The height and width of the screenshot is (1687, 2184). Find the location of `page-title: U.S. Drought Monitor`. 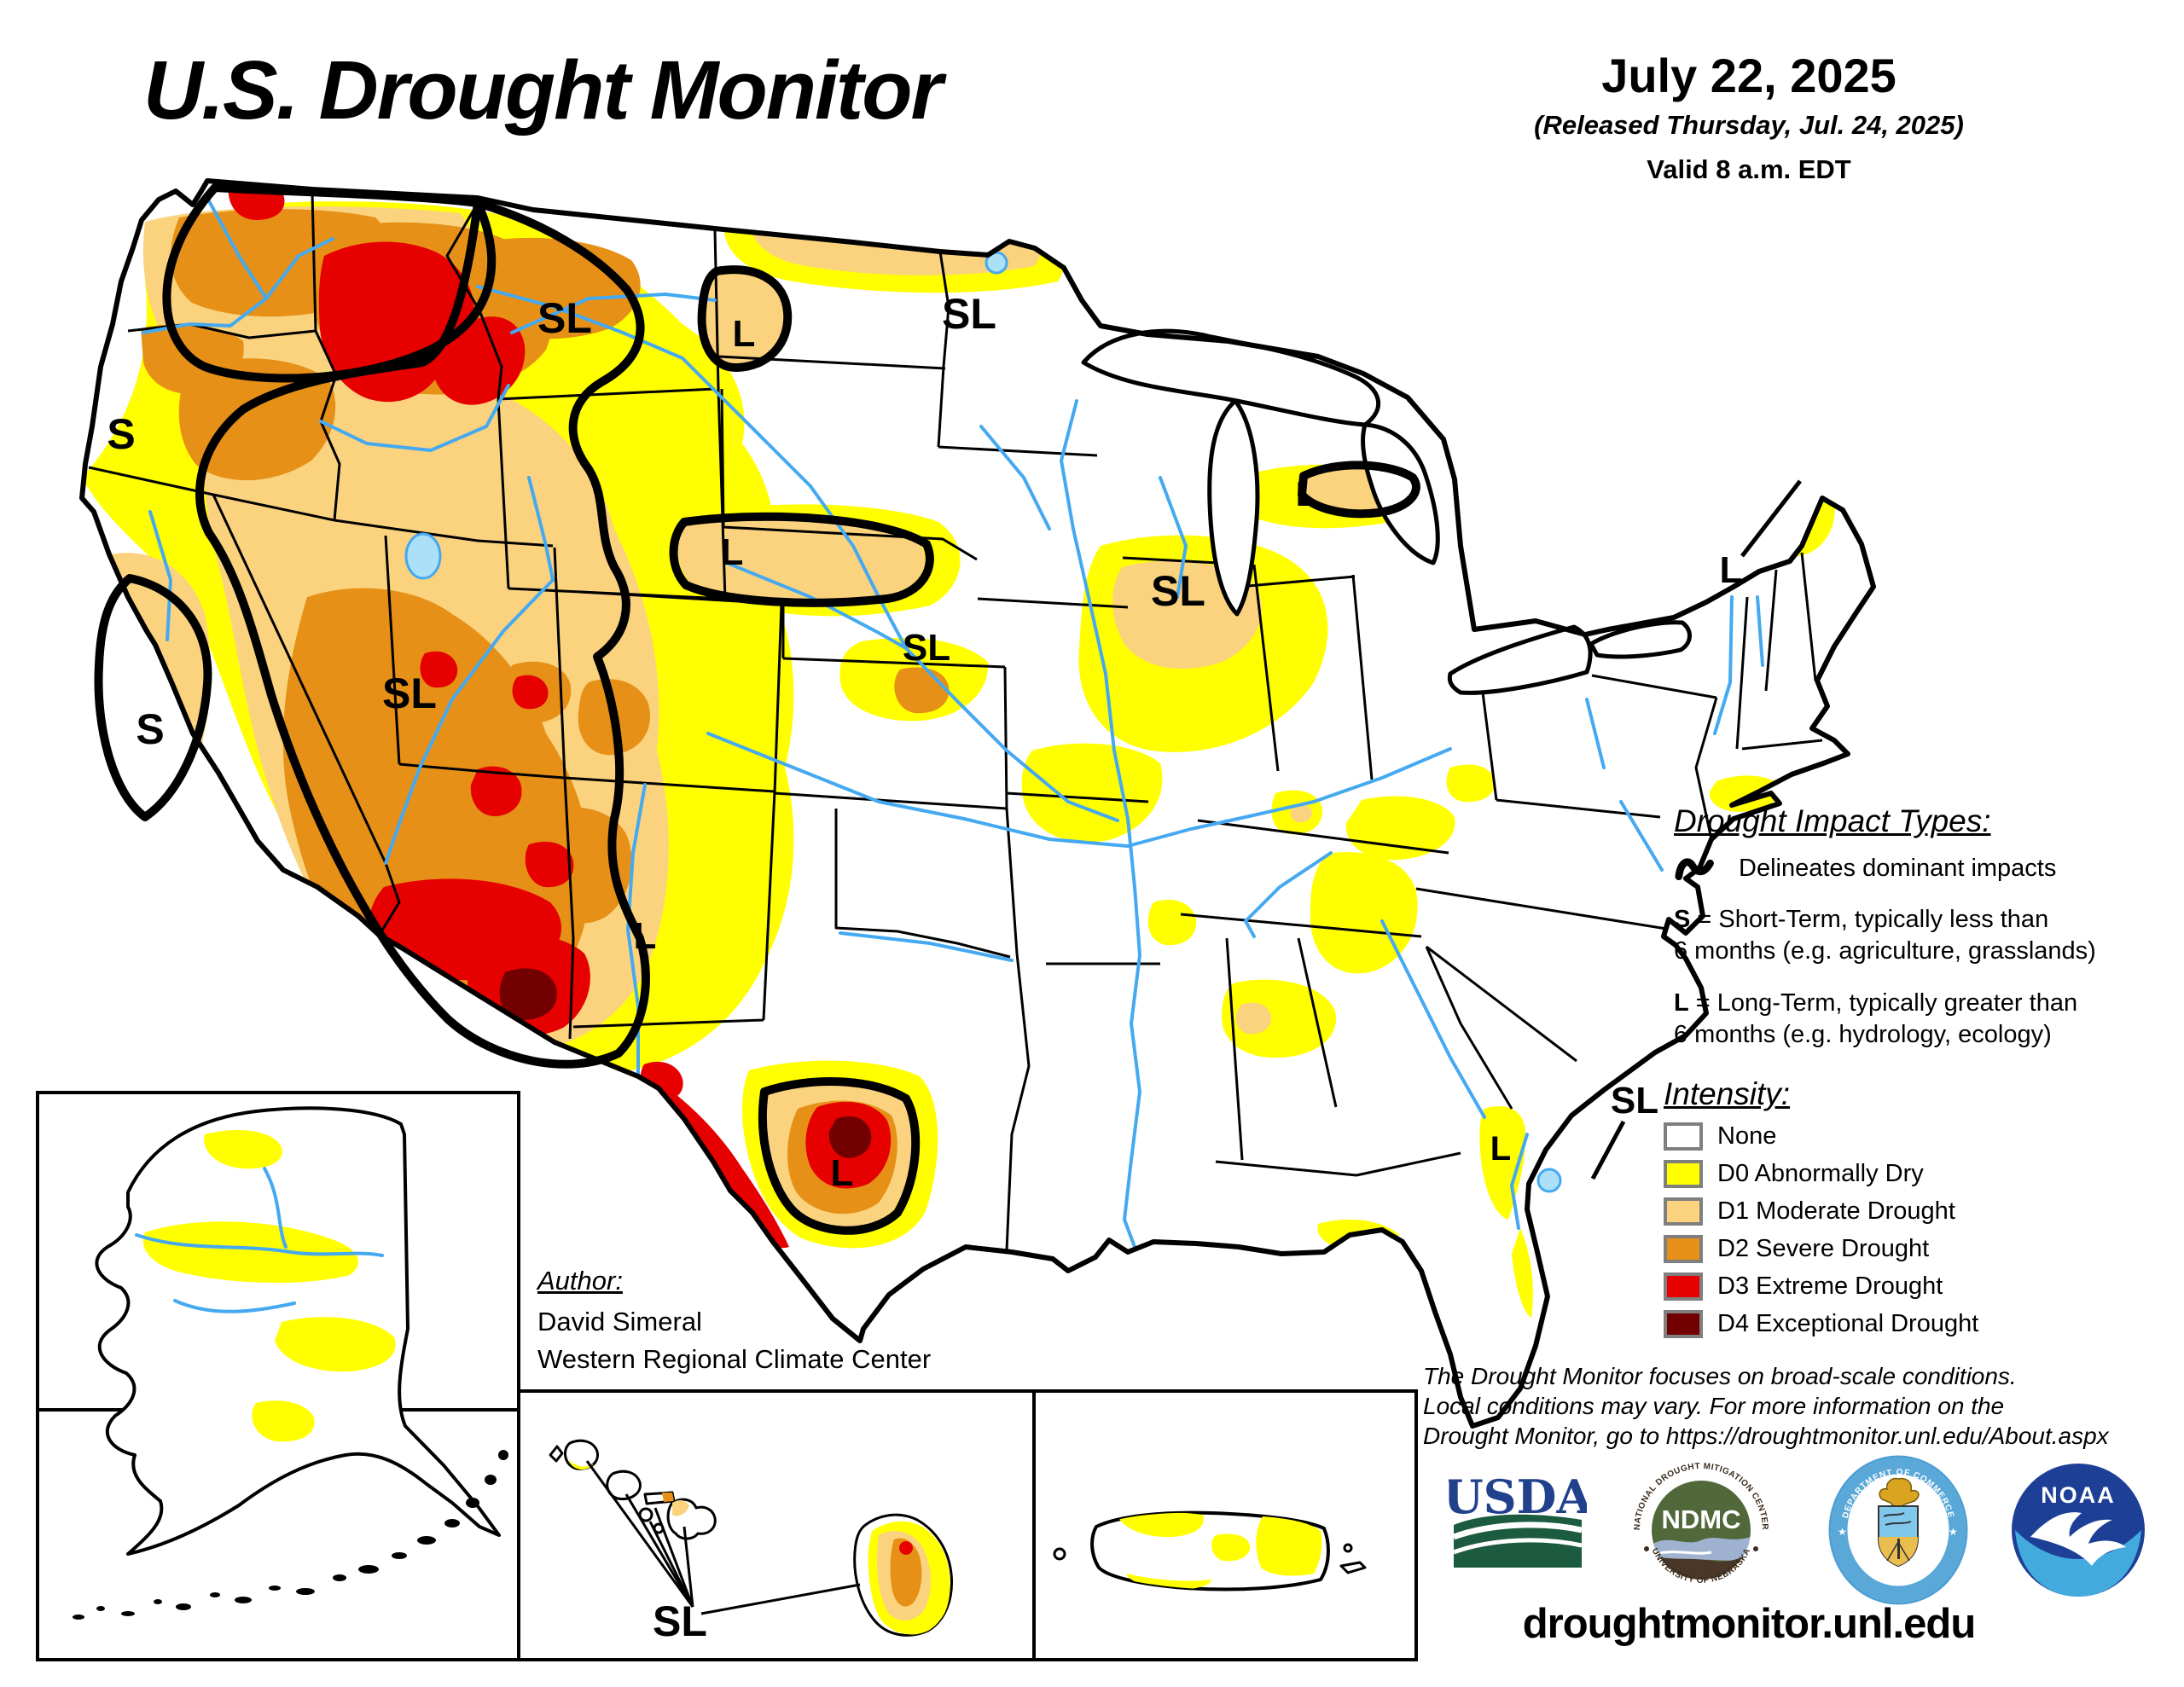

page-title: U.S. Drought Monitor is located at coordinates (543, 89).